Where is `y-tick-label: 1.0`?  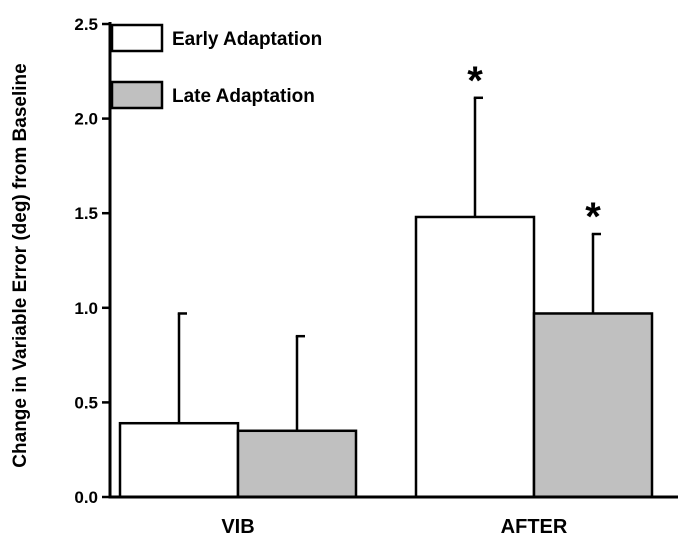 y-tick-label: 1.0 is located at coordinates (86, 308).